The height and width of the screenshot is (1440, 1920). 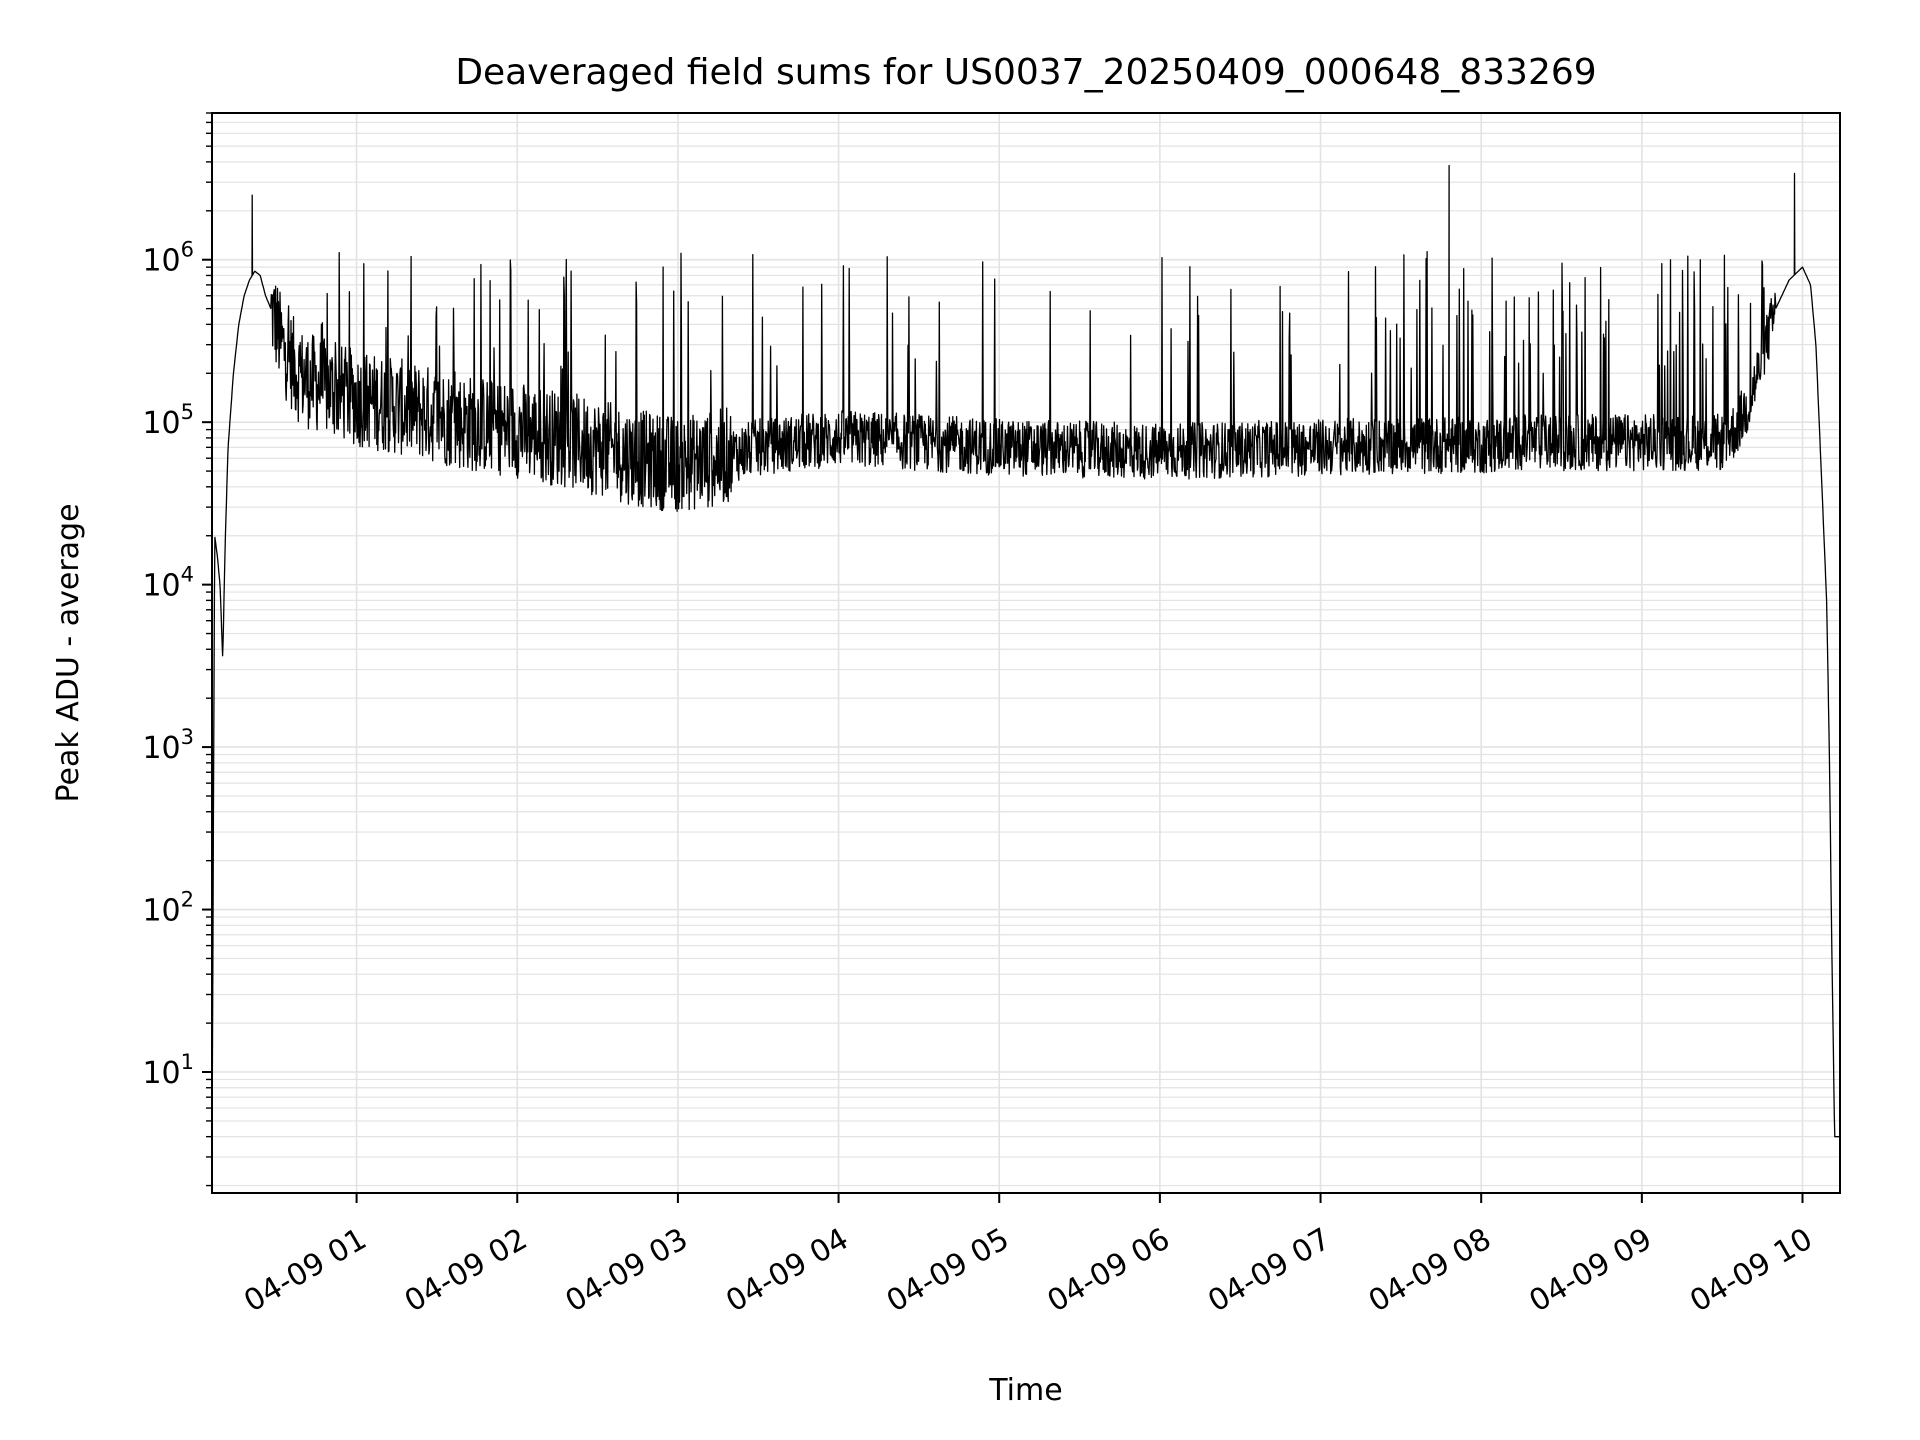 What do you see at coordinates (168, 420) in the screenshot?
I see `y-tick-label: 10⁵` at bounding box center [168, 420].